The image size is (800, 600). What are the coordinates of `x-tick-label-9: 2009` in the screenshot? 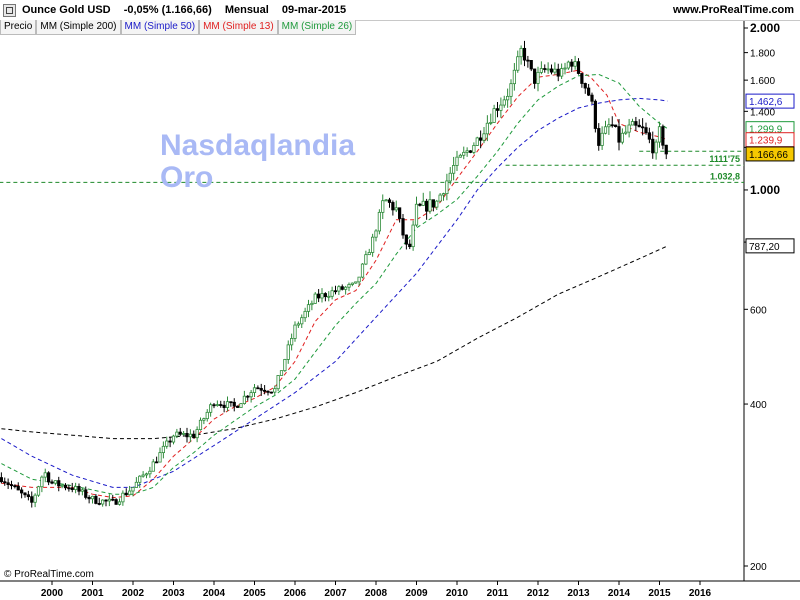 It's located at (416, 593).